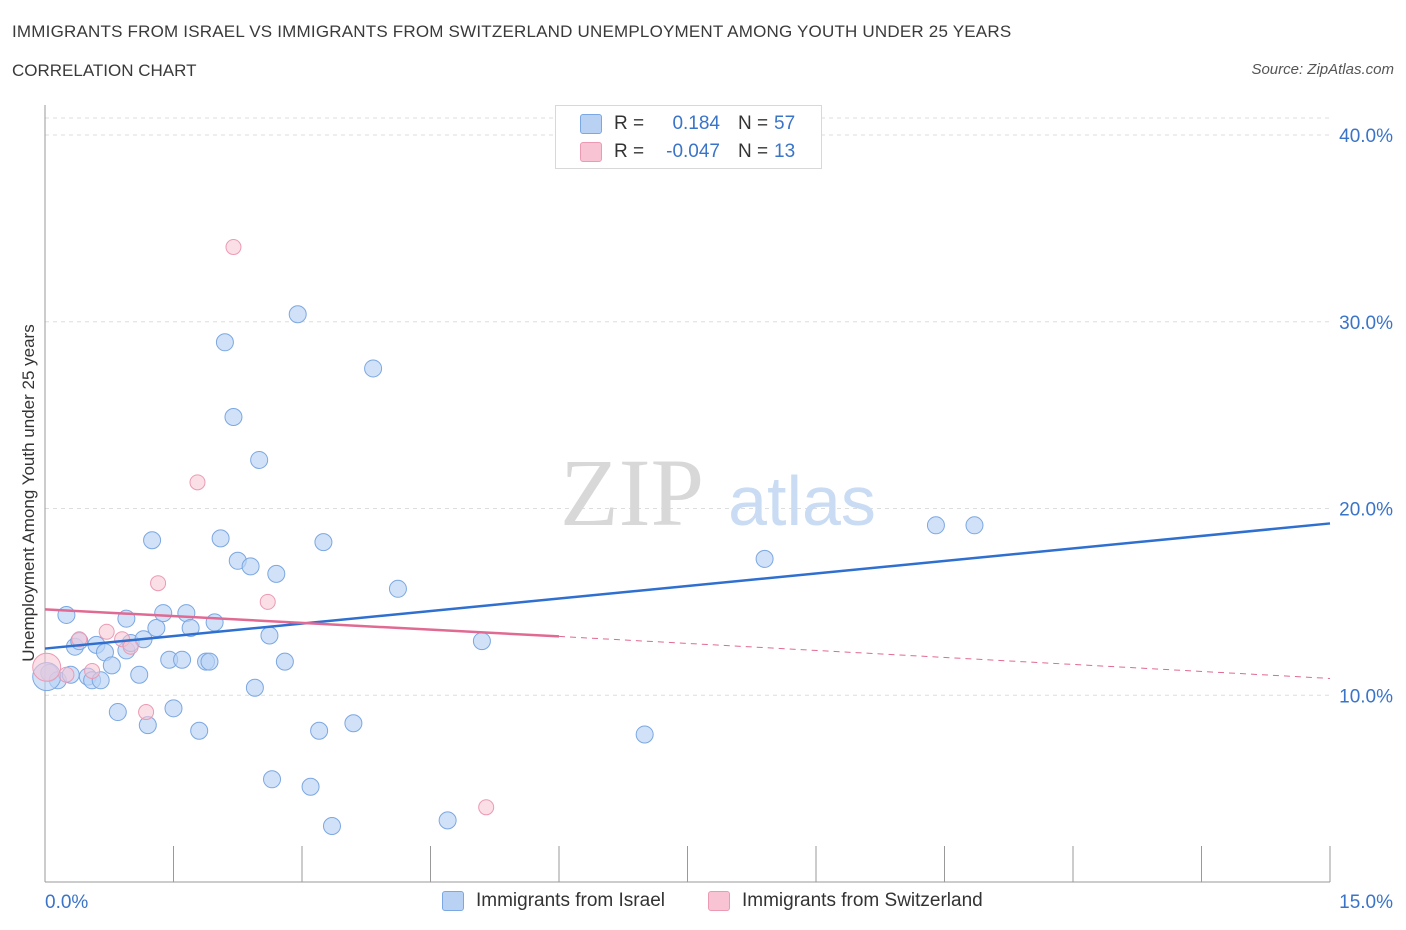 Image resolution: width=1406 pixels, height=930 pixels. Describe the element at coordinates (1366, 323) in the screenshot. I see `y-tick-label: 30.0%` at that location.